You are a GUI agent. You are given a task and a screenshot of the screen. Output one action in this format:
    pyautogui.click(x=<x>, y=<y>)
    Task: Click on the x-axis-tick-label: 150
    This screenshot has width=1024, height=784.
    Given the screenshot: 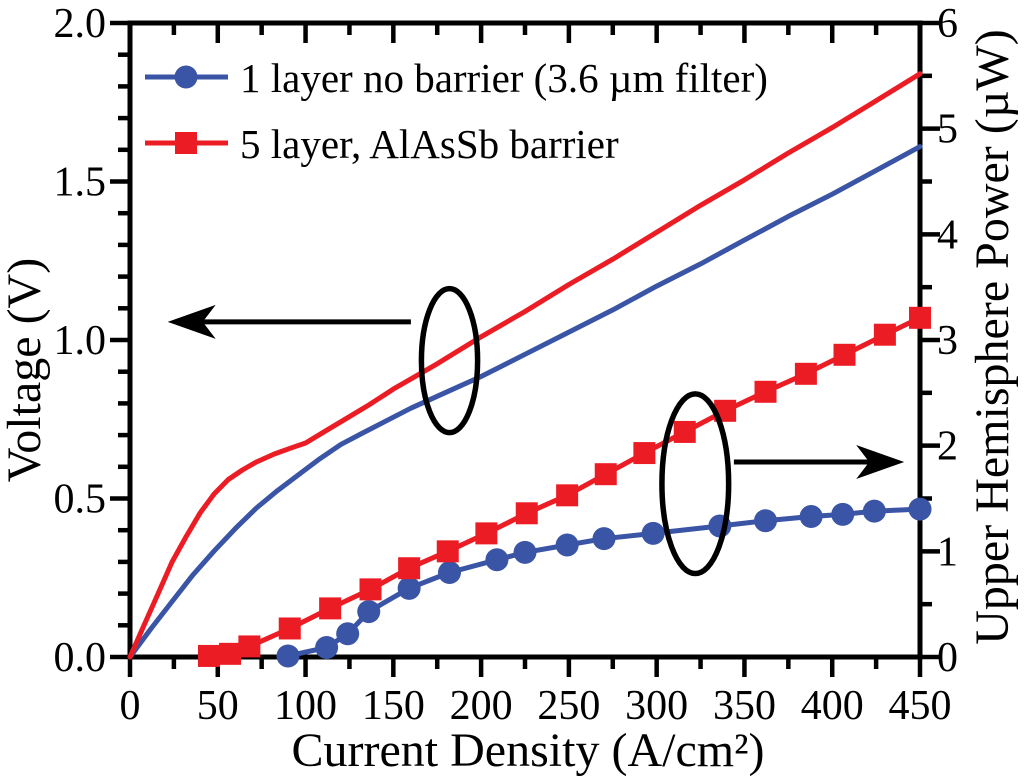 What is the action you would take?
    pyautogui.click(x=393, y=706)
    